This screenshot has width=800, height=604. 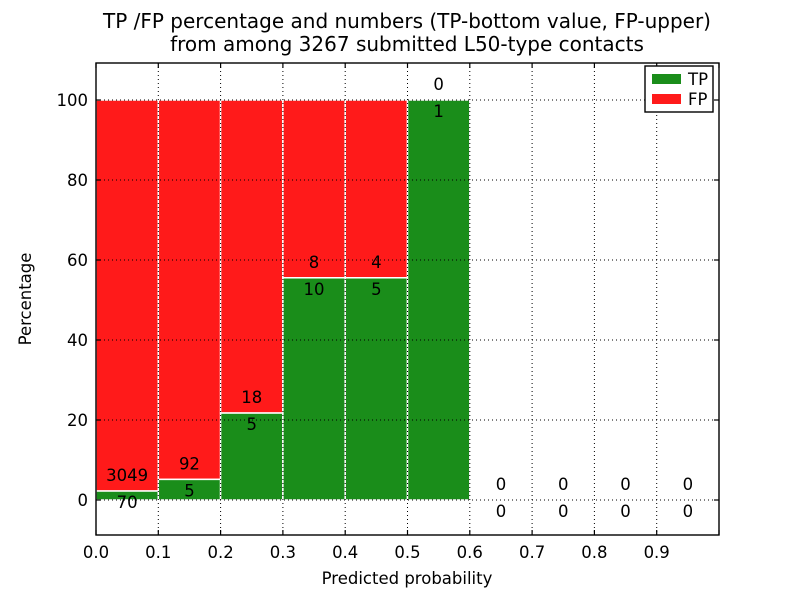 What do you see at coordinates (77, 340) in the screenshot?
I see `y-tick-label-40: 40` at bounding box center [77, 340].